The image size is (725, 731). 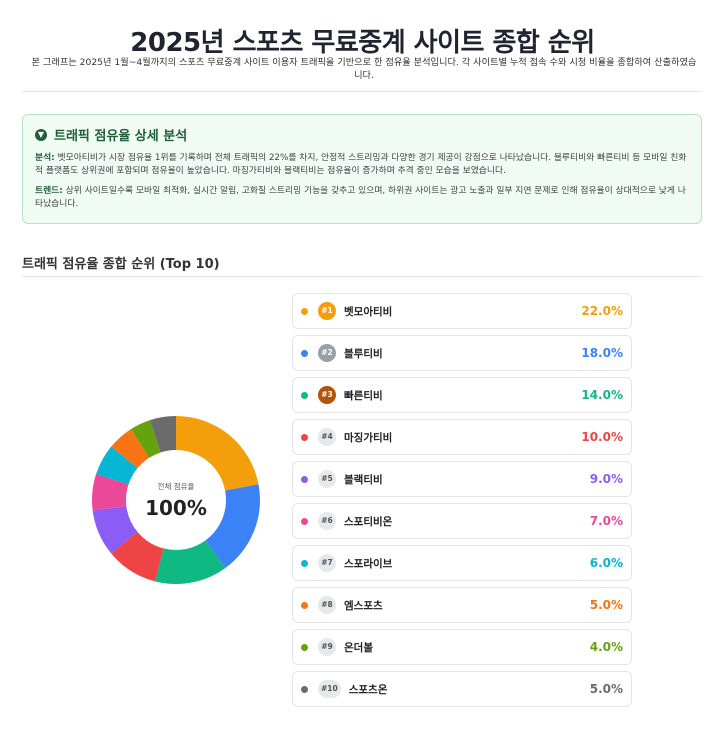 I want to click on rank-item: #7 스포라이브 6.0%, so click(x=462, y=563).